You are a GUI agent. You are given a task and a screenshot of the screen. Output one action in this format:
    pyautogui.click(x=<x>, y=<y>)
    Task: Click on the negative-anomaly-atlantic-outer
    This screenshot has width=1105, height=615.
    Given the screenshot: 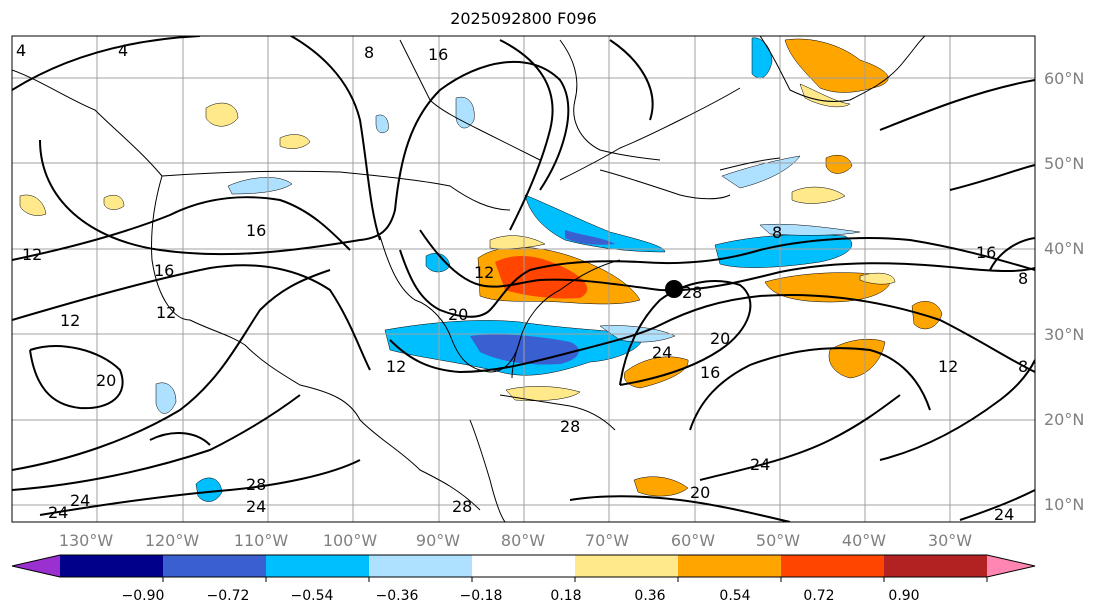 What is the action you would take?
    pyautogui.click(x=810, y=229)
    